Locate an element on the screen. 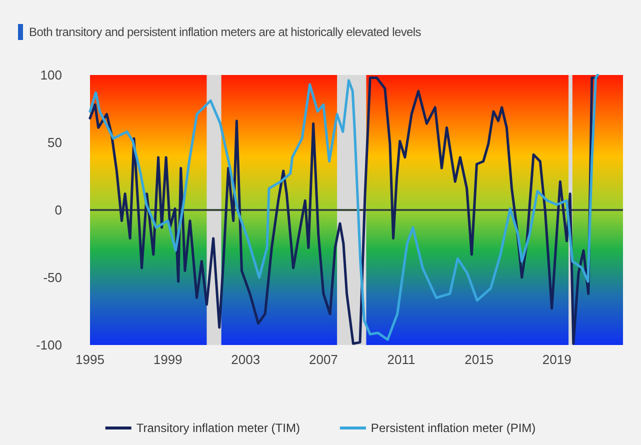  y-tick-label: 0 is located at coordinates (58, 210).